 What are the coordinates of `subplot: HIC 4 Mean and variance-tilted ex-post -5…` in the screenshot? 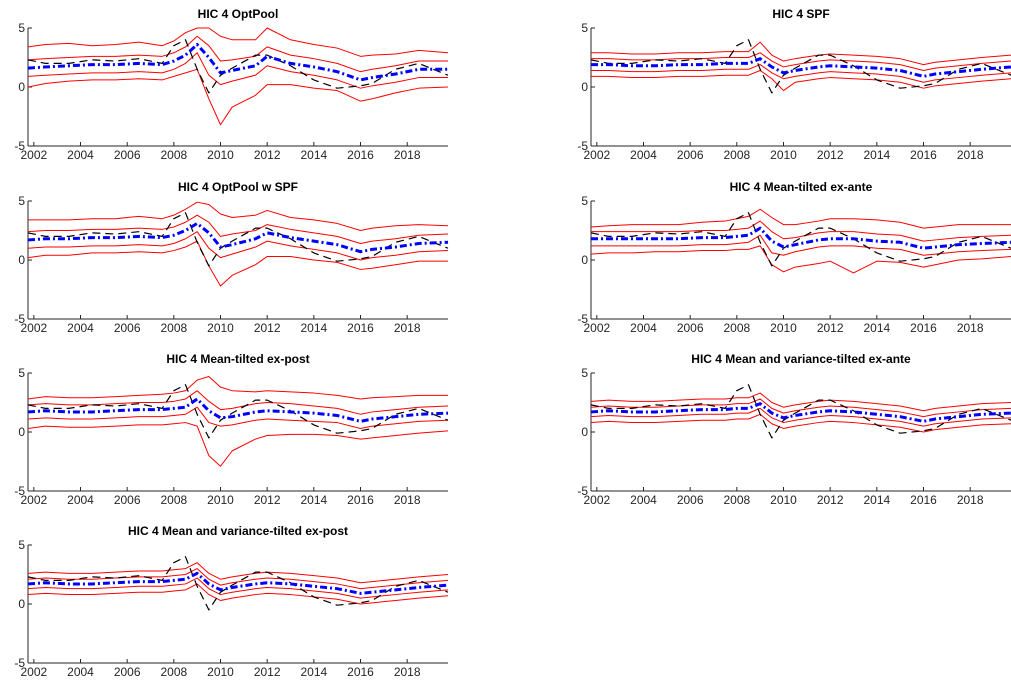 It's located at (231, 601).